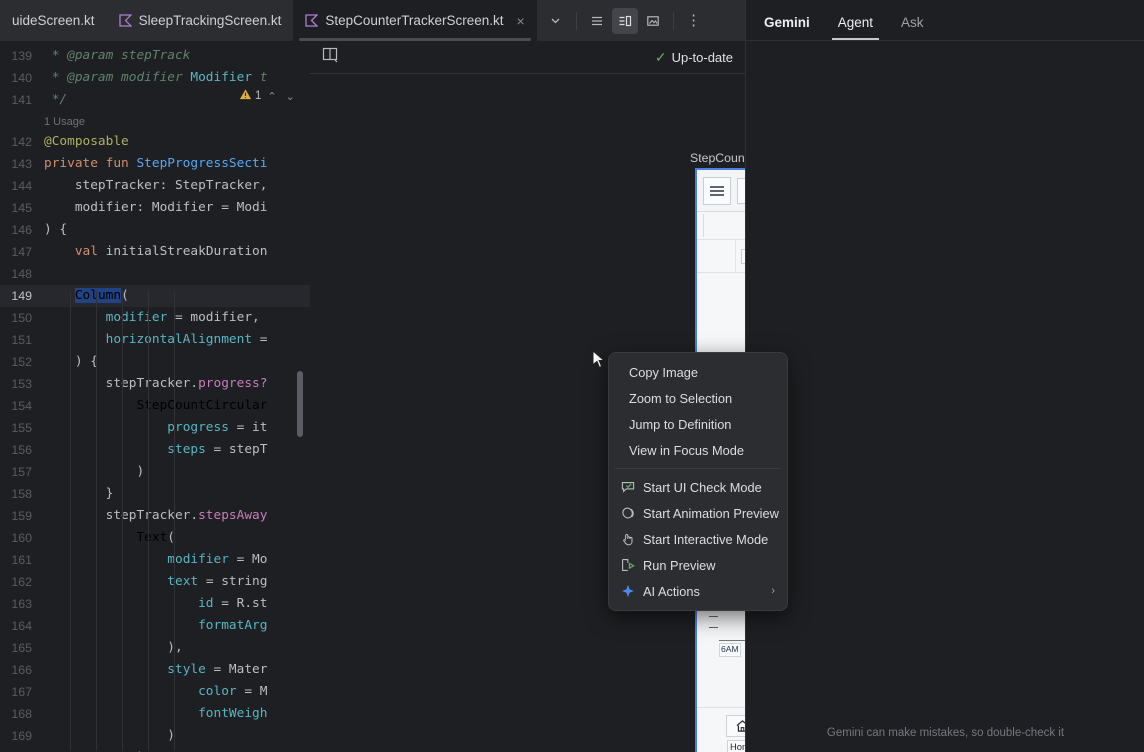  I want to click on inspection-warning-badge: 1 ⌃ ⌄, so click(268, 96).